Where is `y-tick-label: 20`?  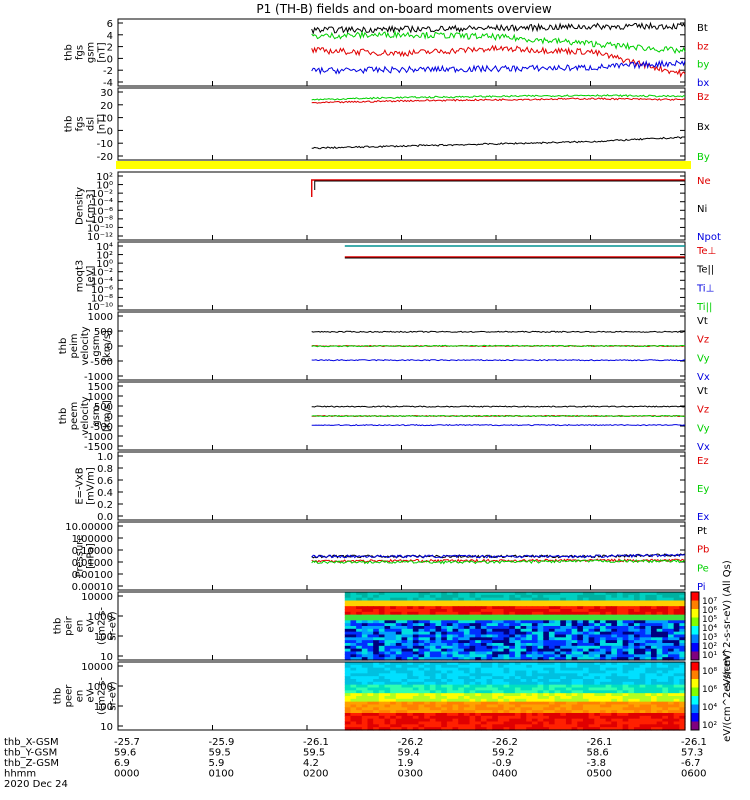
y-tick-label: 20 is located at coordinates (106, 106).